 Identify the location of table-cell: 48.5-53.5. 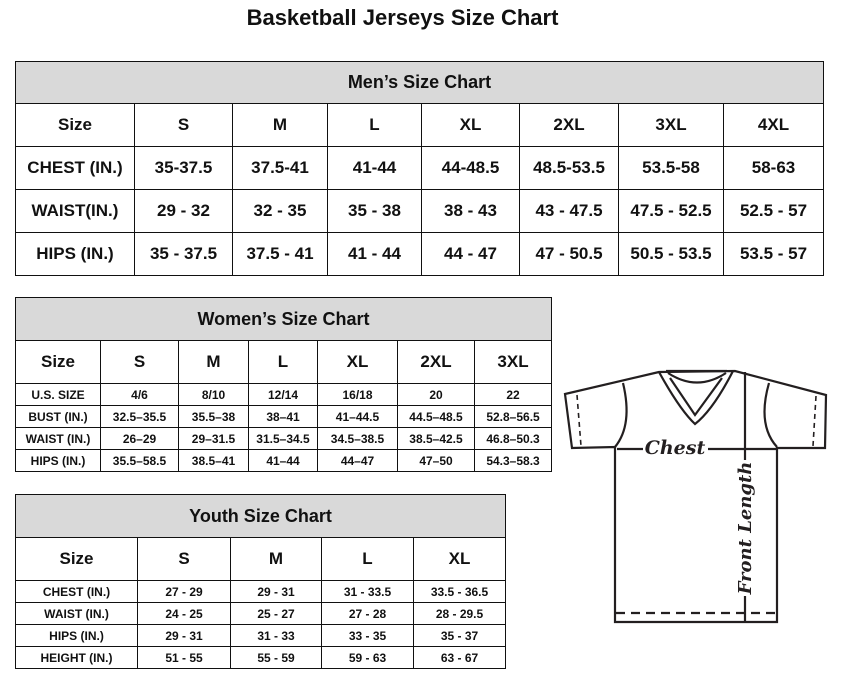
(569, 168).